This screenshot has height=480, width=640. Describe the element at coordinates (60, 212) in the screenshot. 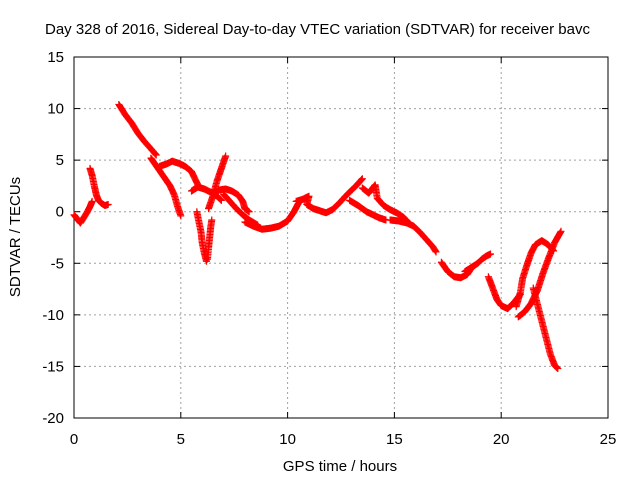

I see `y-tick-label: 0` at that location.